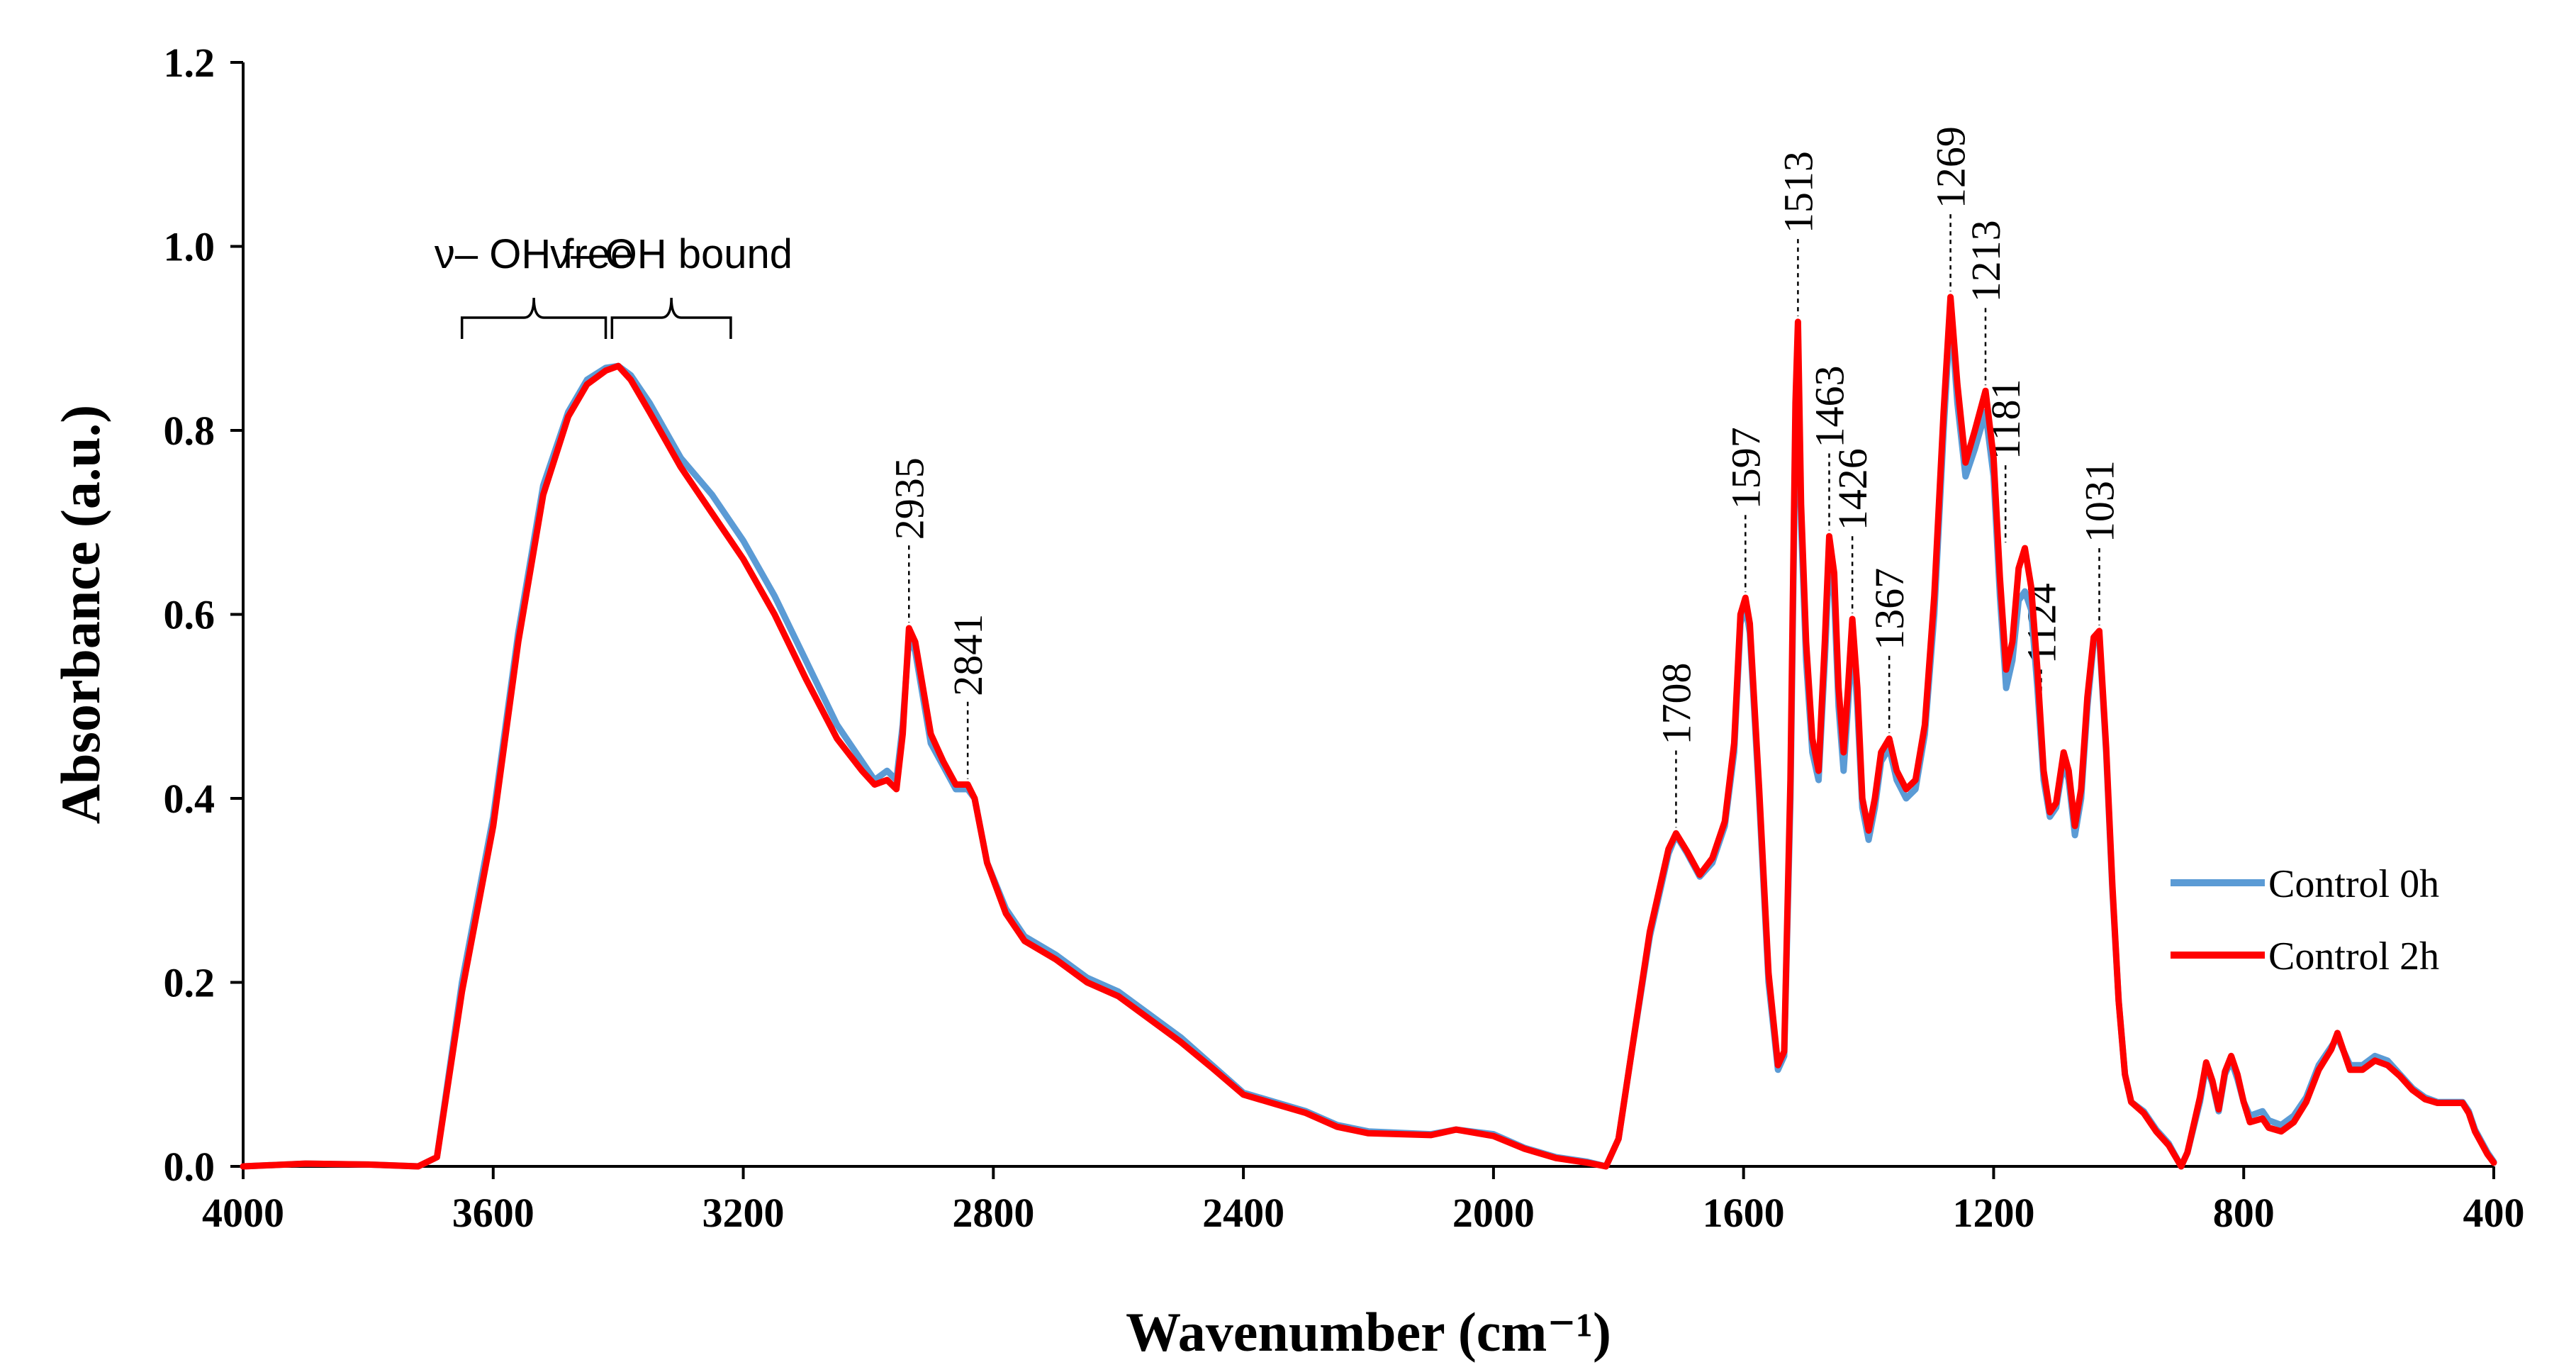 This screenshot has width=2576, height=1372. What do you see at coordinates (2494, 1213) in the screenshot?
I see `x-tick-label: 400` at bounding box center [2494, 1213].